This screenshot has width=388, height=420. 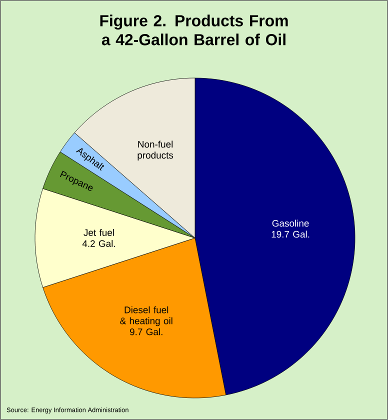 What do you see at coordinates (156, 150) in the screenshot?
I see `slice-label: Non-fuel products` at bounding box center [156, 150].